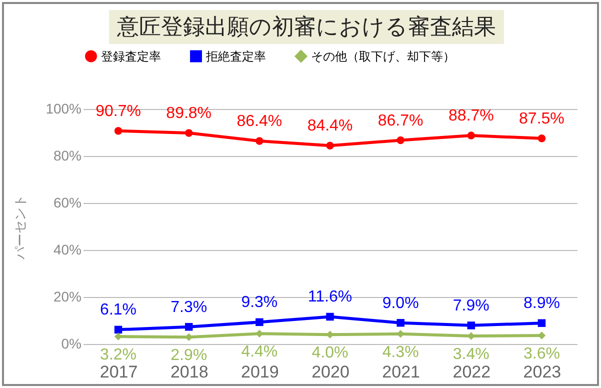 Image resolution: width=601 pixels, height=388 pixels. What do you see at coordinates (259, 352) in the screenshot?
I see `data-label: 4.4%` at bounding box center [259, 352].